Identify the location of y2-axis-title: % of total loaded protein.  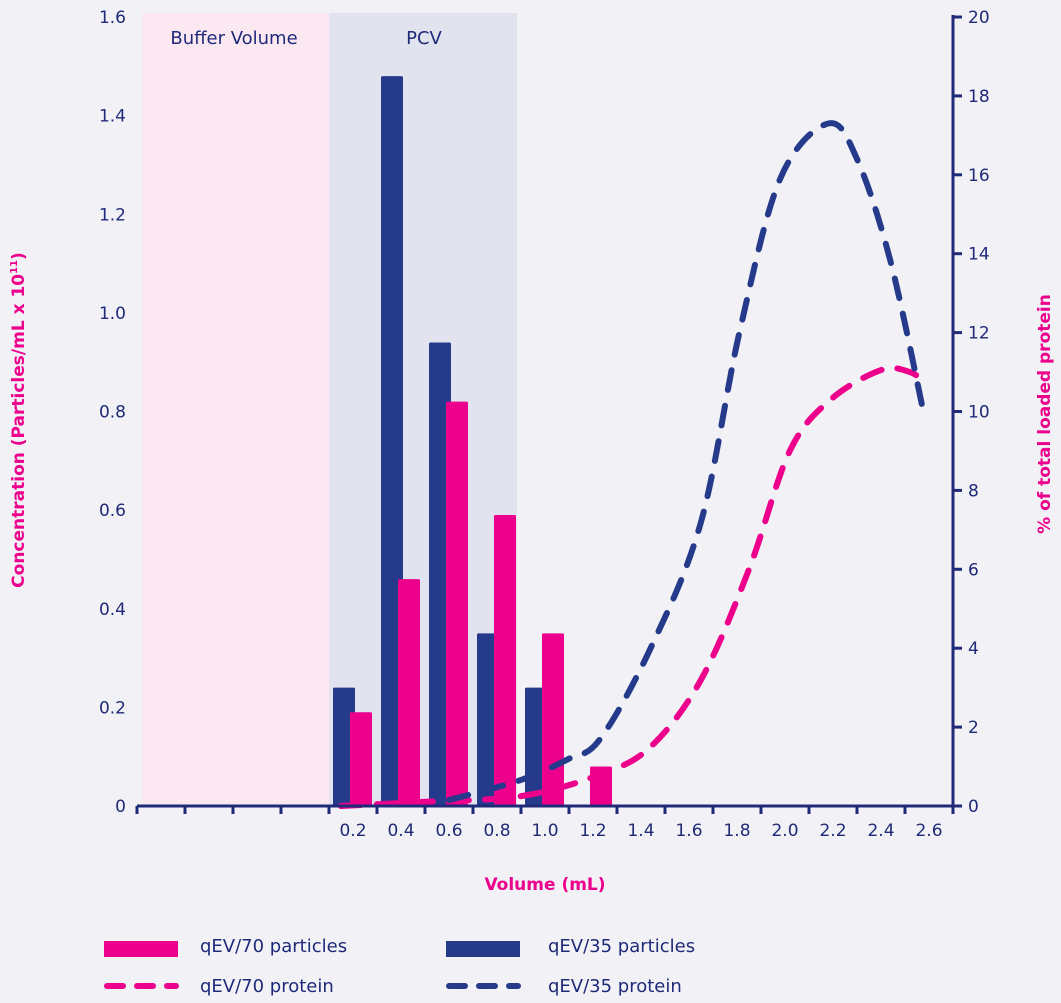
(1045, 414).